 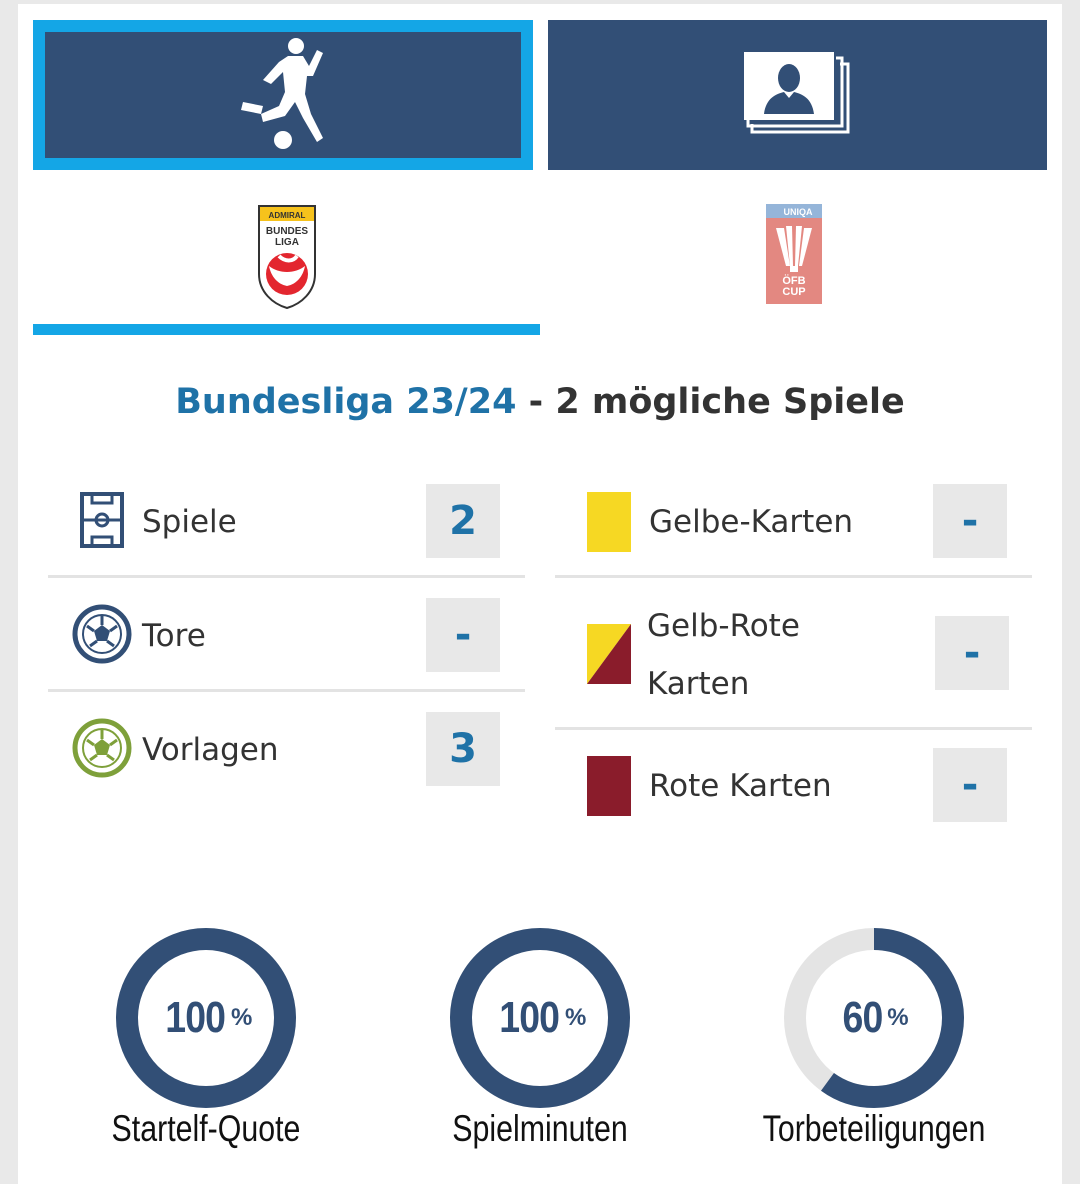 What do you see at coordinates (287, 242) in the screenshot?
I see `bl-logo-line2: LIGA` at bounding box center [287, 242].